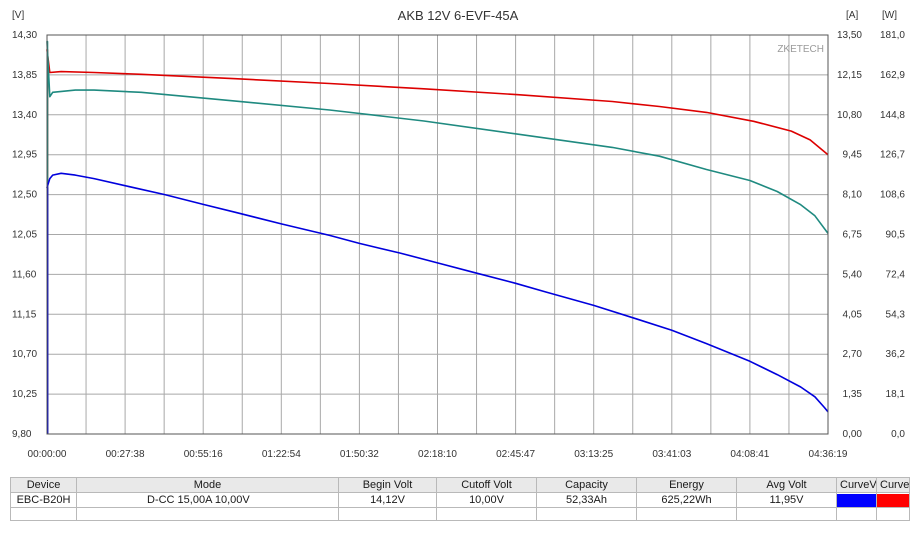 Image resolution: width=920 pixels, height=535 pixels. What do you see at coordinates (359, 454) in the screenshot?
I see `x-tick-label: 01:50:32` at bounding box center [359, 454].